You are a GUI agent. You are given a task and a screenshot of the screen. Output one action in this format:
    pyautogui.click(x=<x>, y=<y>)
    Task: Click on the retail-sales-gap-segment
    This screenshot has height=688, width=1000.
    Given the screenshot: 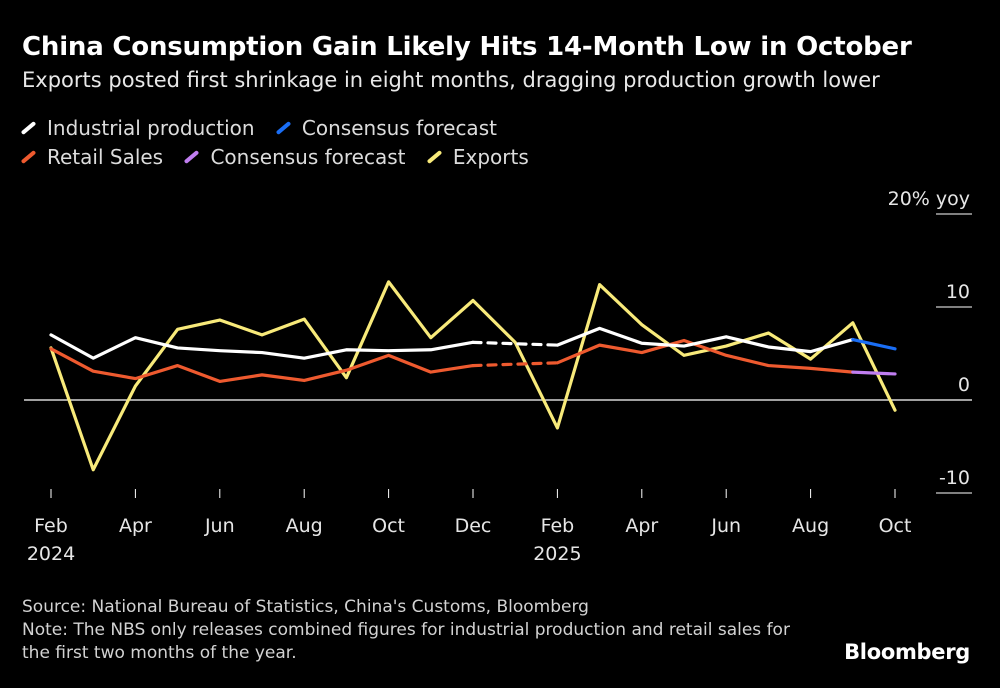 What is the action you would take?
    pyautogui.click(x=515, y=364)
    